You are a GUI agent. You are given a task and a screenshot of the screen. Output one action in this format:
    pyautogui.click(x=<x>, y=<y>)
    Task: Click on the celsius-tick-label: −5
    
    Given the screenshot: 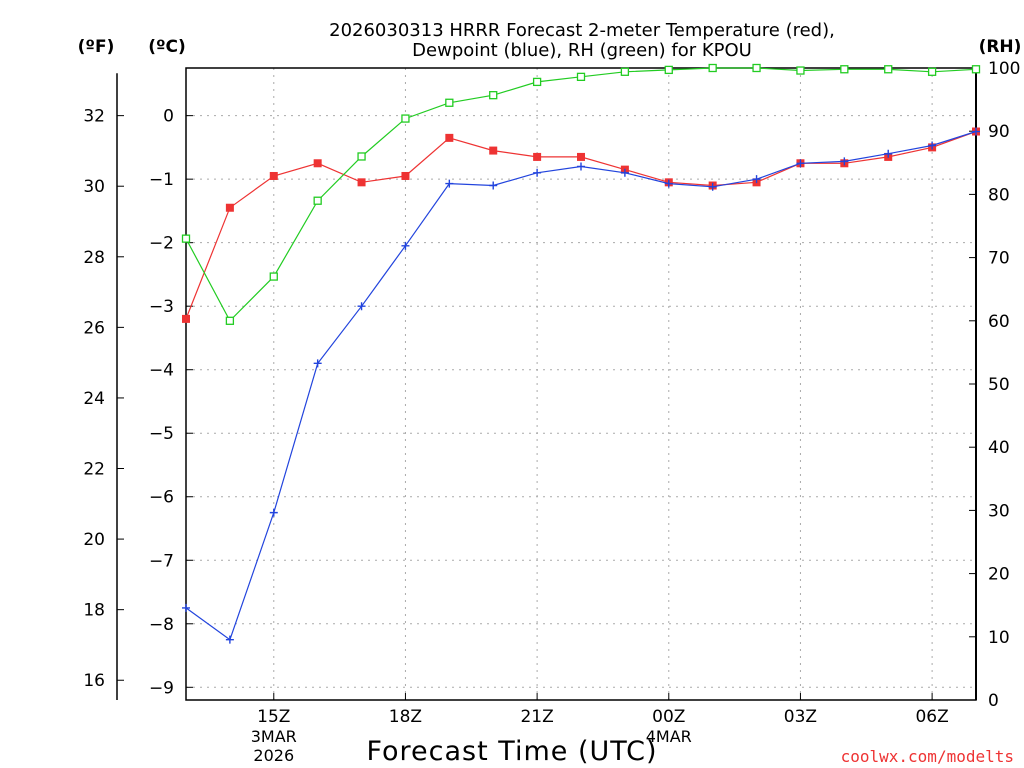 What is the action you would take?
    pyautogui.click(x=161, y=434)
    